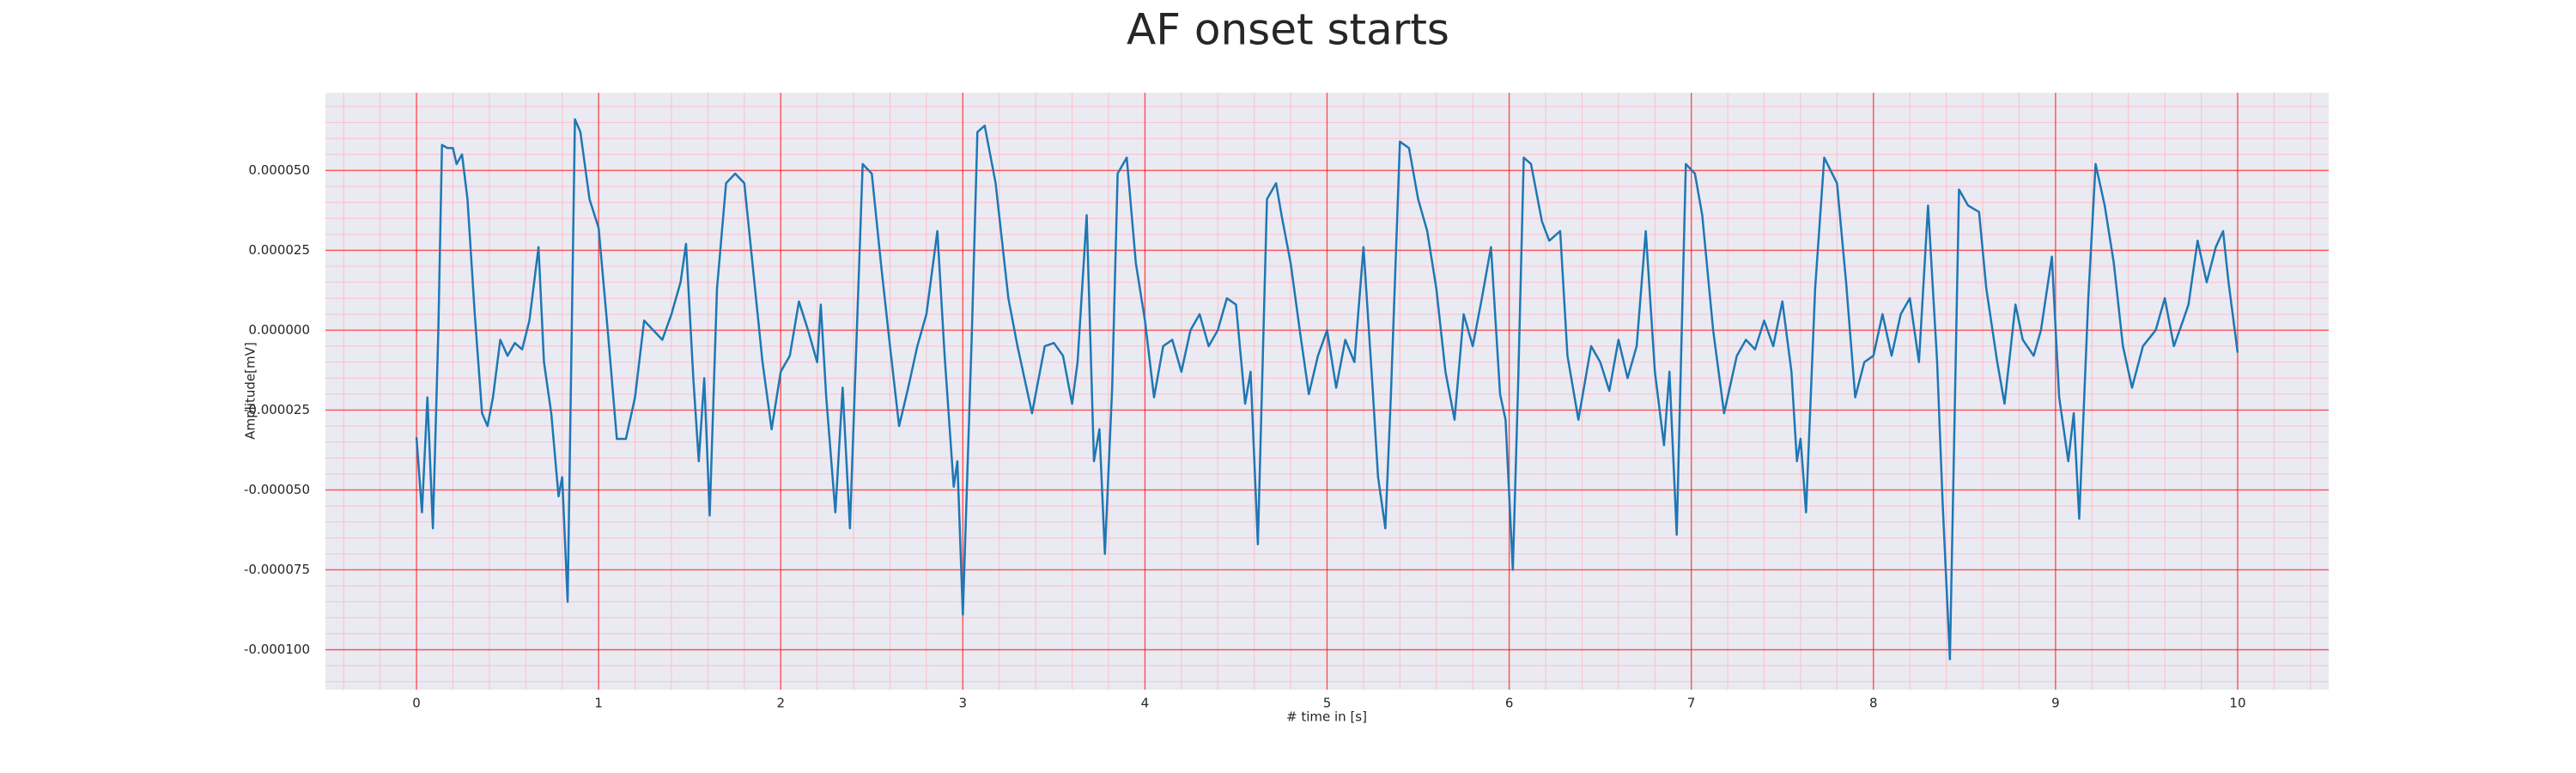  Describe the element at coordinates (1692, 703) in the screenshot. I see `x-tick-label: 7` at that location.